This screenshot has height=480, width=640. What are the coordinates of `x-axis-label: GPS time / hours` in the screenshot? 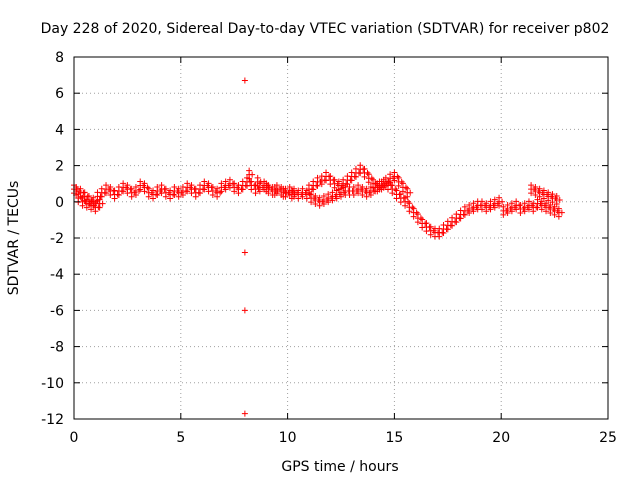 It's located at (339, 467).